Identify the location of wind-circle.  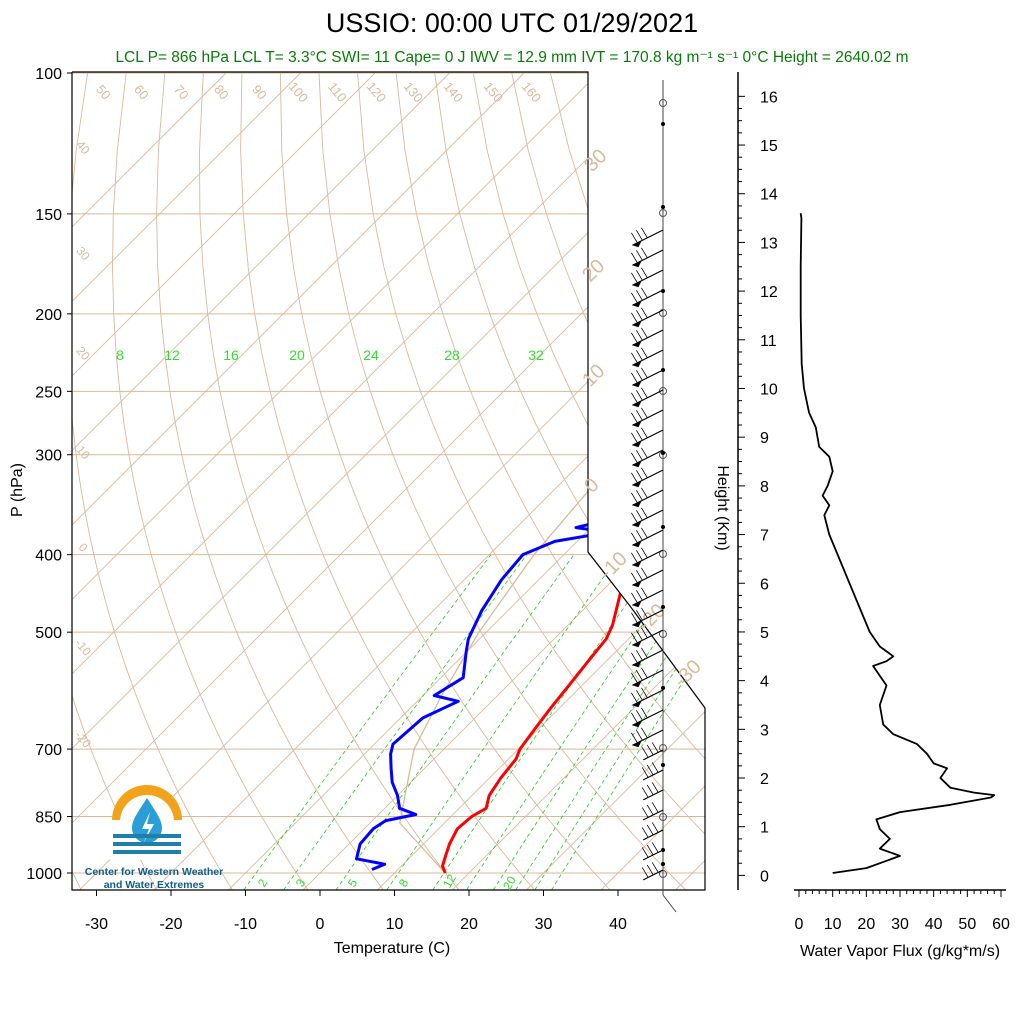
(663, 313).